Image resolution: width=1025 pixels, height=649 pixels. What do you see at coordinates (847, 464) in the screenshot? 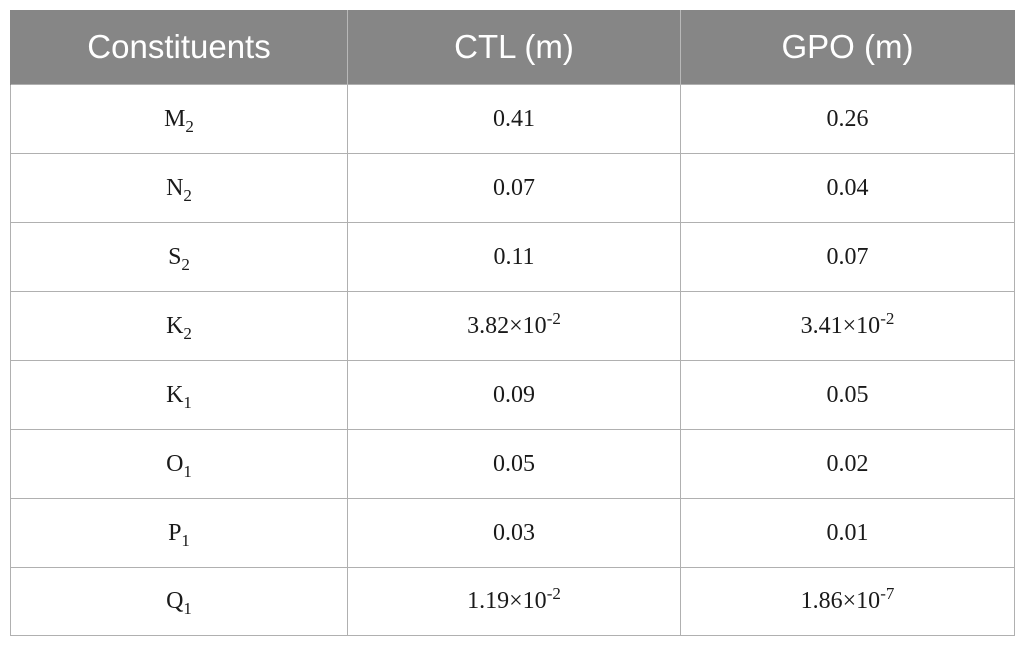
I see `gpo-cell: 0.02` at bounding box center [847, 464].